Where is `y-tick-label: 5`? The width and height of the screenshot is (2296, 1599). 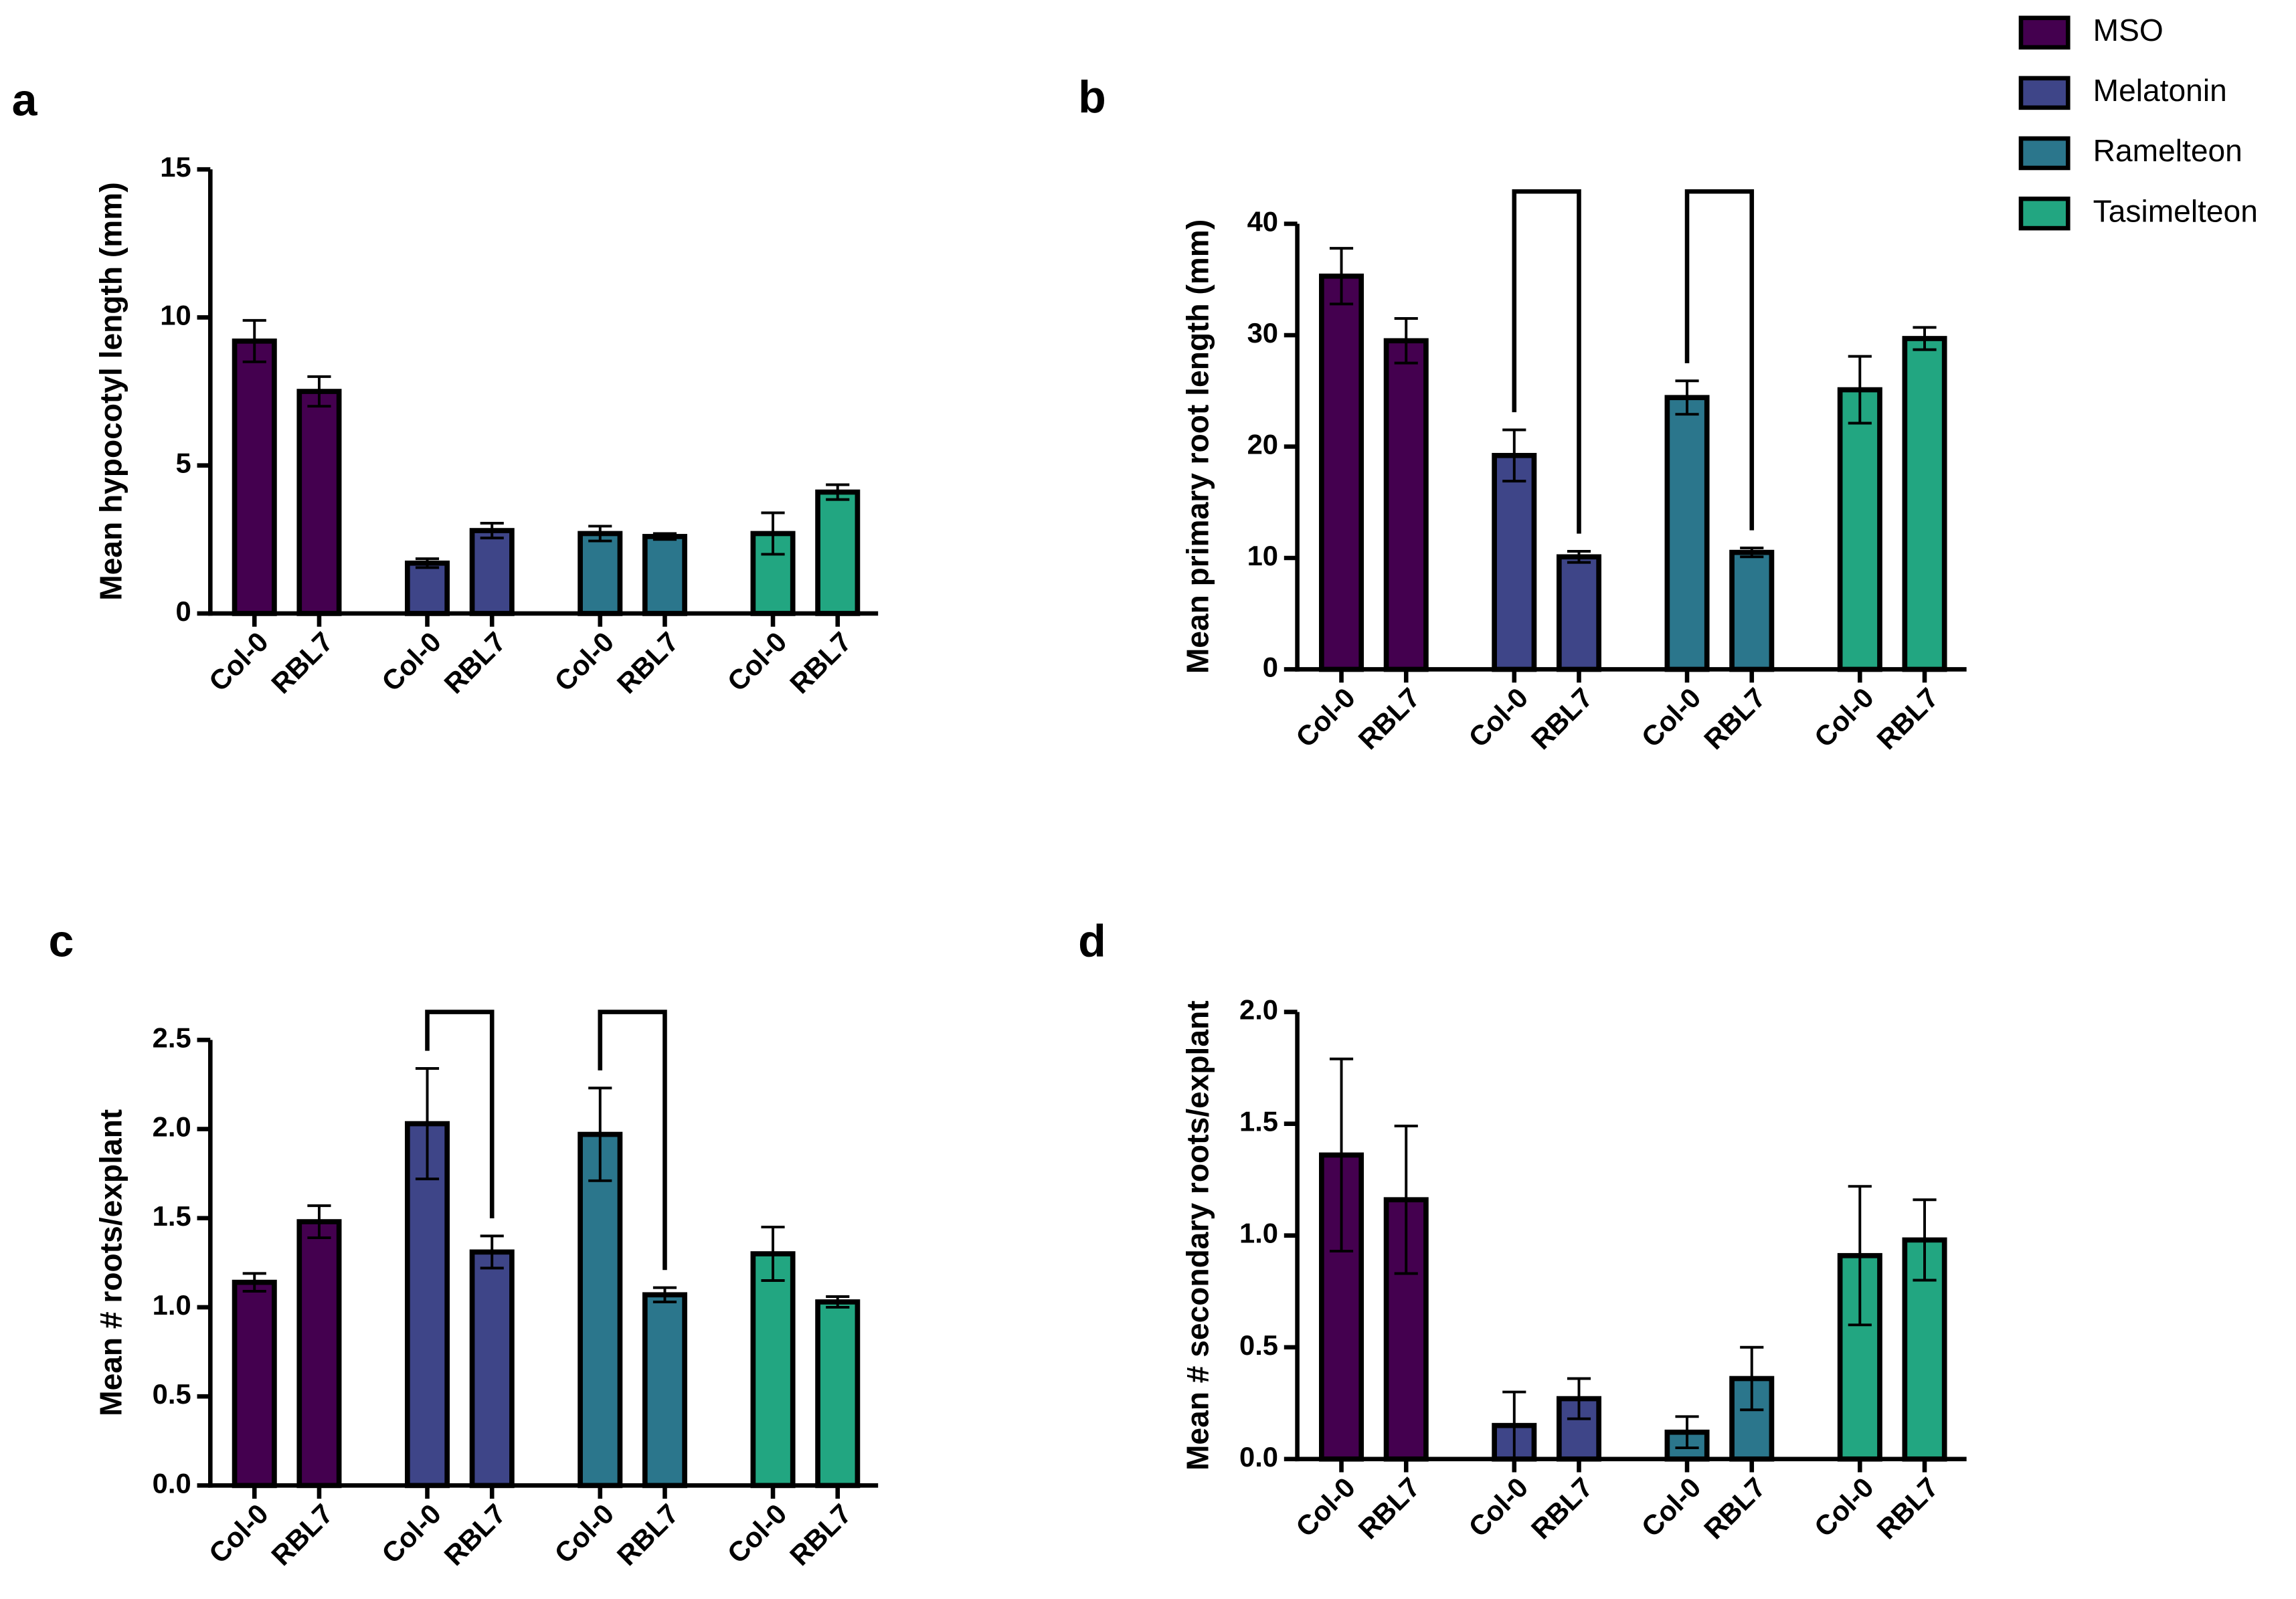
y-tick-label: 5 is located at coordinates (183, 463).